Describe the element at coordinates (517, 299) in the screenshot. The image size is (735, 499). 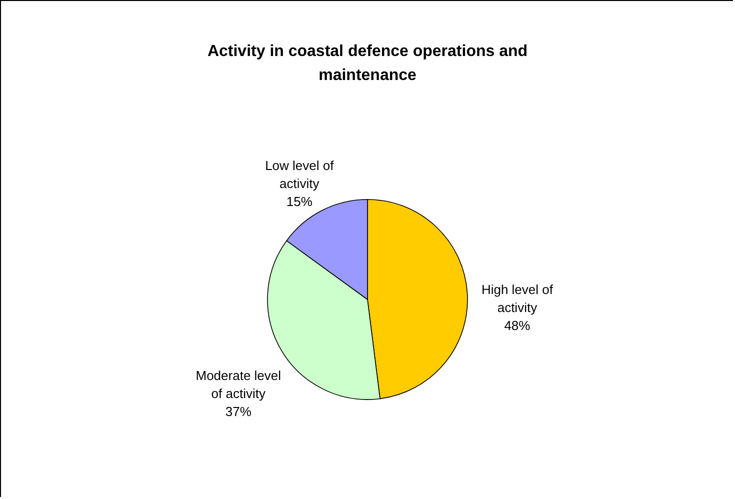
I see `slice-label: High level of activity` at that location.